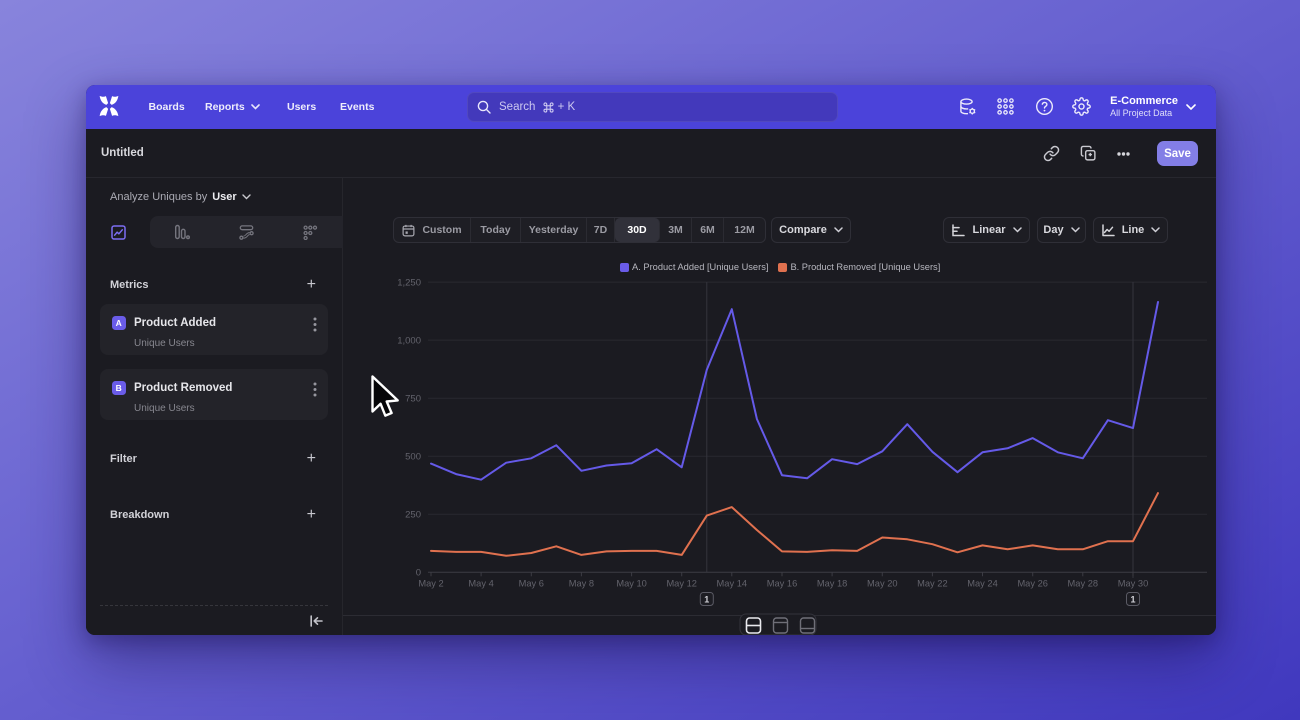 The width and height of the screenshot is (1300, 720). I want to click on svg-text: May 22, so click(932, 584).